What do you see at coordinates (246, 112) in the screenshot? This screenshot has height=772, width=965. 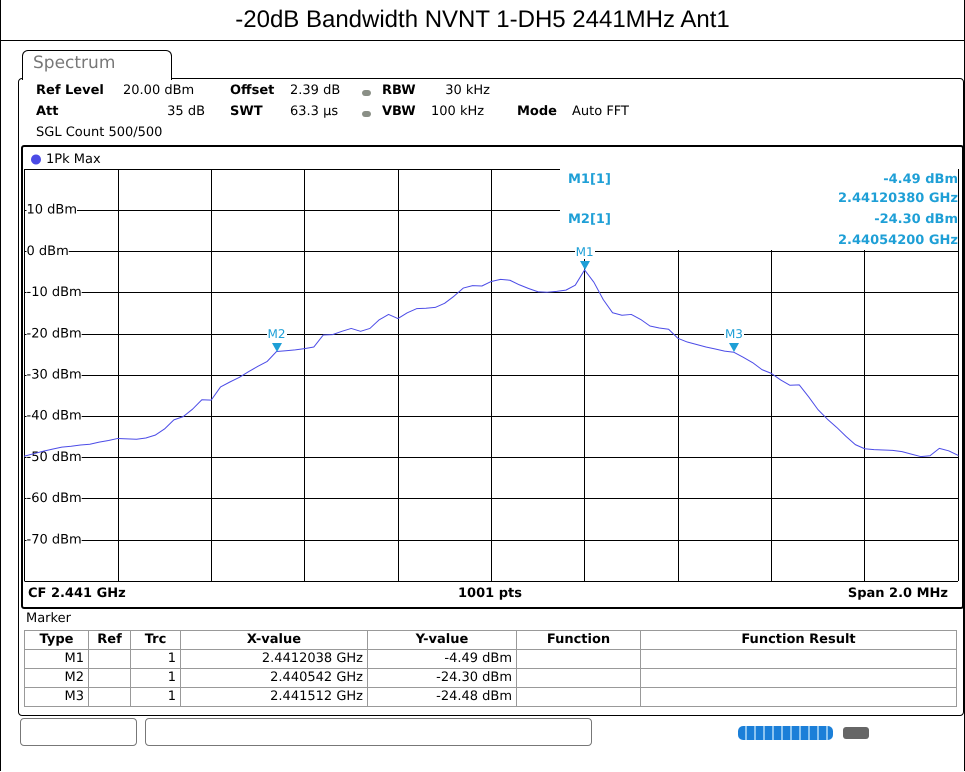 I see `text: SWT` at bounding box center [246, 112].